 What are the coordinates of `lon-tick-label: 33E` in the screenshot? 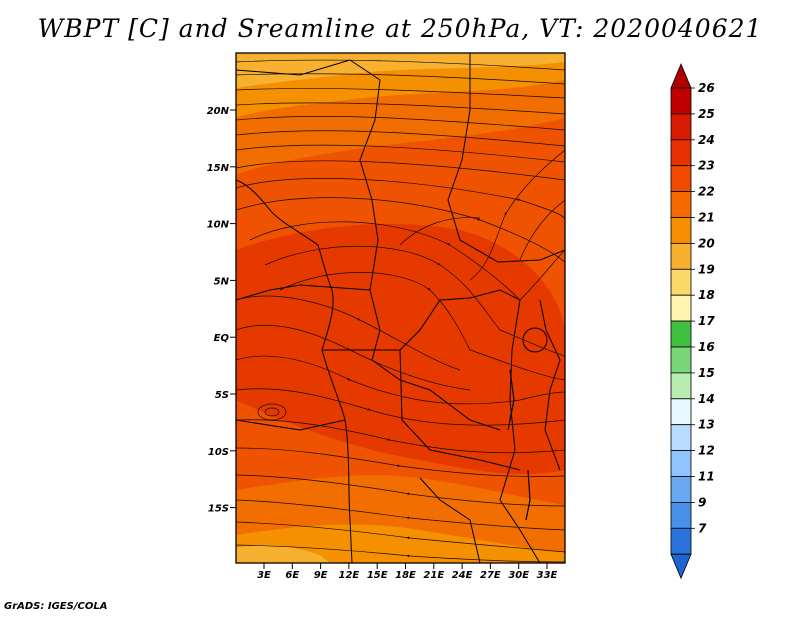 It's located at (547, 575).